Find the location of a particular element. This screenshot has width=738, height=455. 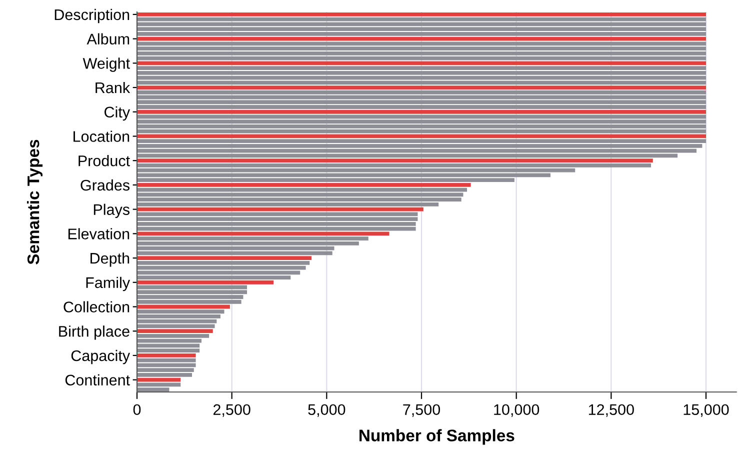

x-tick-label: 10,000 is located at coordinates (517, 410).